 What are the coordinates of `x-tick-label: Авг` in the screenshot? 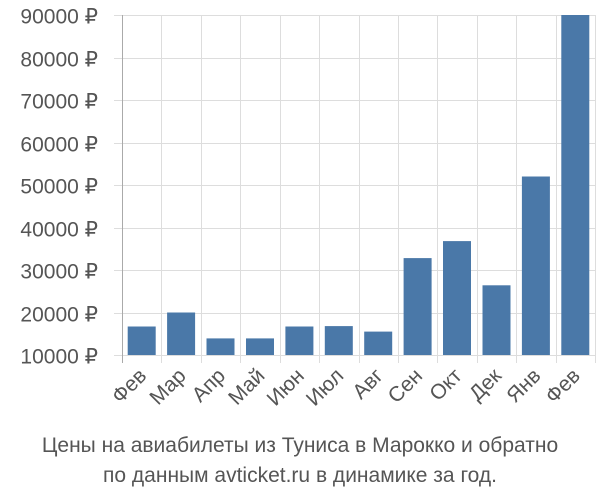 It's located at (368, 384).